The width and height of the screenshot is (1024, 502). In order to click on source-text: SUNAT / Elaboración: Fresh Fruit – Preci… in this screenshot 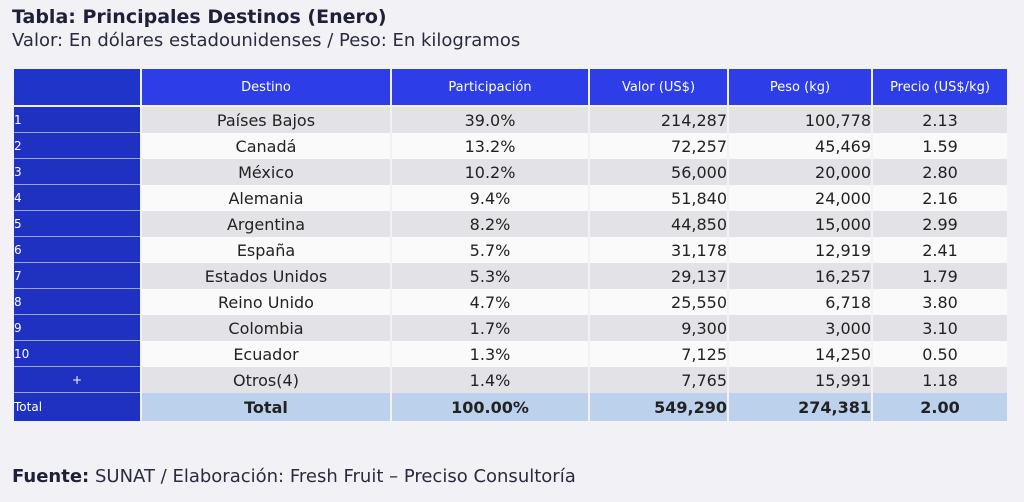, I will do `click(332, 476)`.